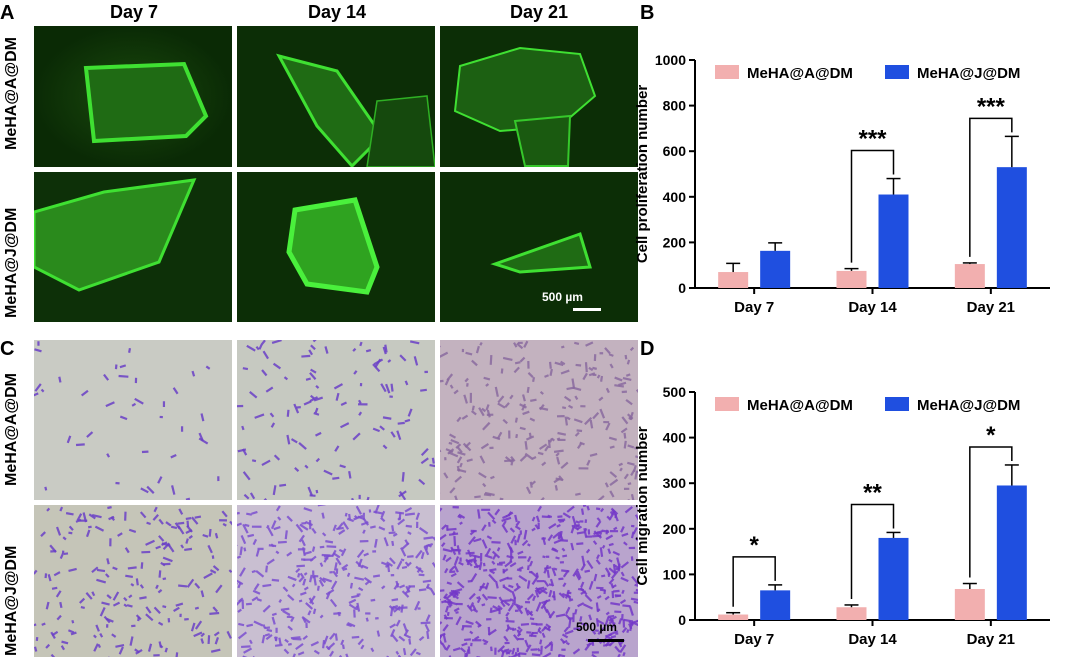 The image size is (1065, 659). What do you see at coordinates (7, 13) in the screenshot?
I see `panel-letter-a: A` at bounding box center [7, 13].